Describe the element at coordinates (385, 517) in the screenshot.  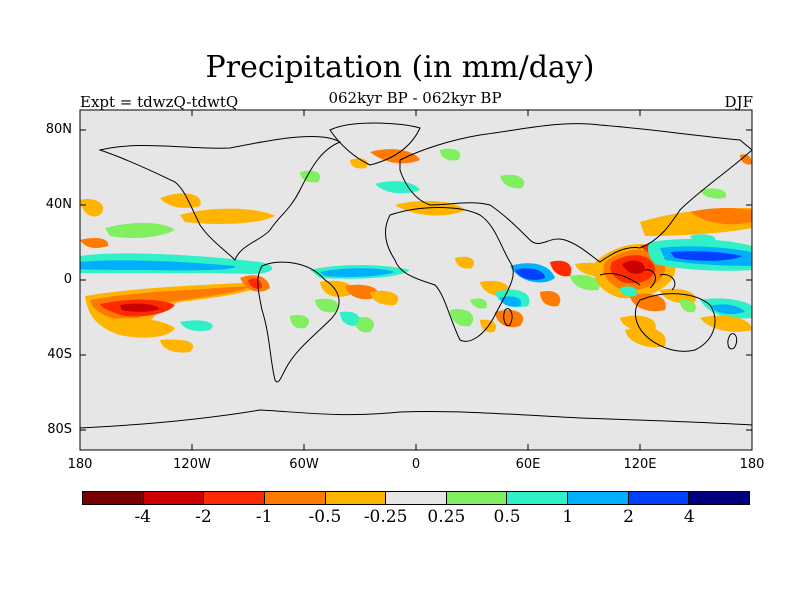
I see `colorbar-label: -0.25` at that location.